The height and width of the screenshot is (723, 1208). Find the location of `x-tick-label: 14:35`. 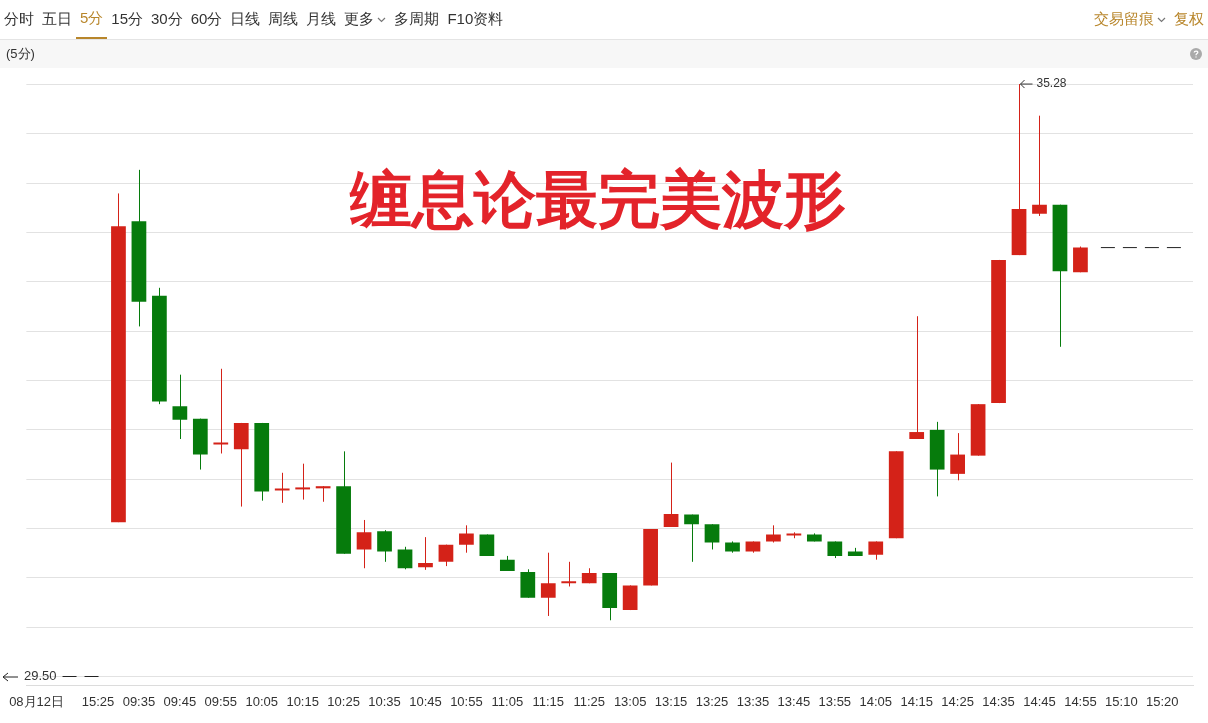

x-tick-label: 14:35 is located at coordinates (998, 701).